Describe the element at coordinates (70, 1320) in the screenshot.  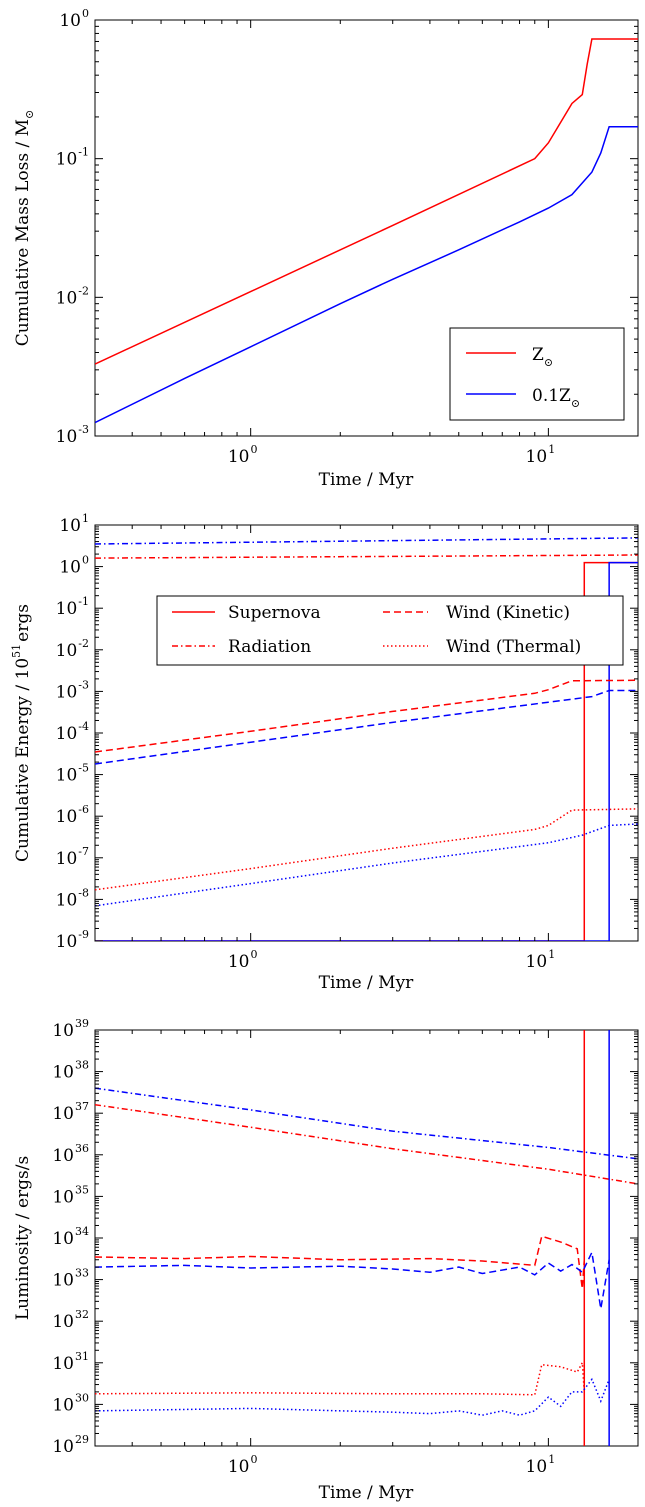
I see `y-tick-label: 10³²` at that location.